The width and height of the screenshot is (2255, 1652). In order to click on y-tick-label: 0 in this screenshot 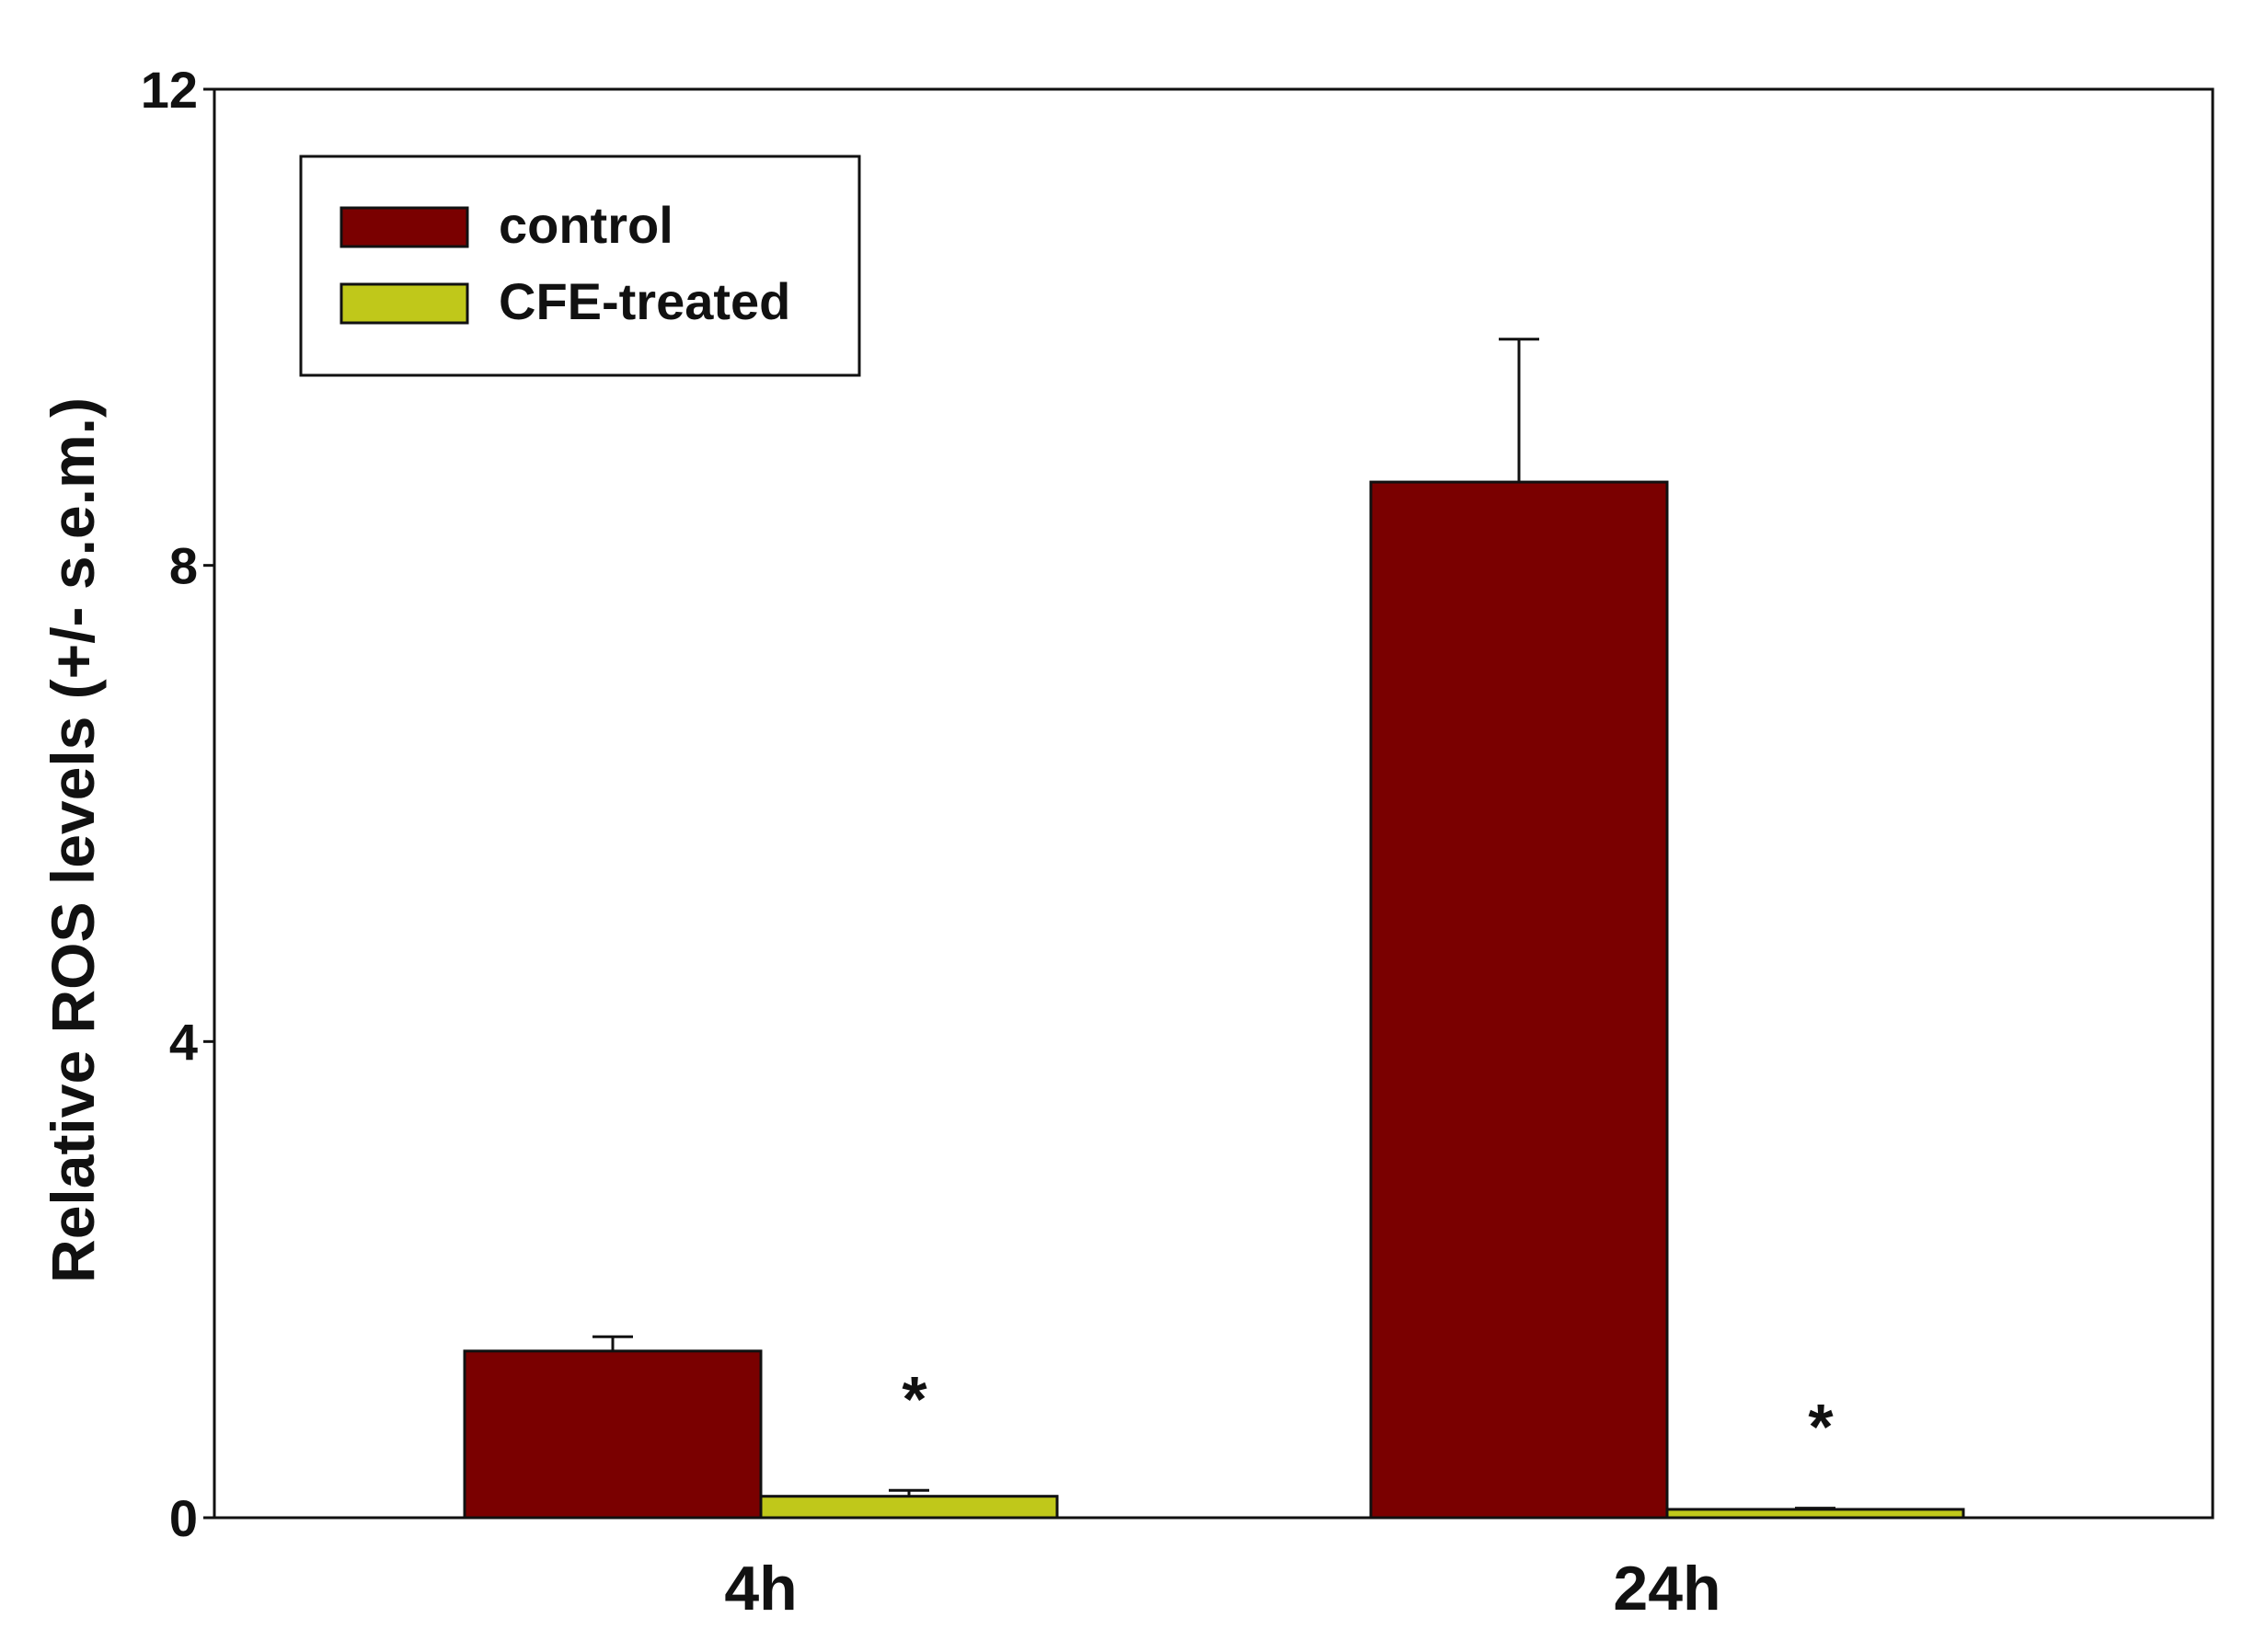, I will do `click(183, 1518)`.